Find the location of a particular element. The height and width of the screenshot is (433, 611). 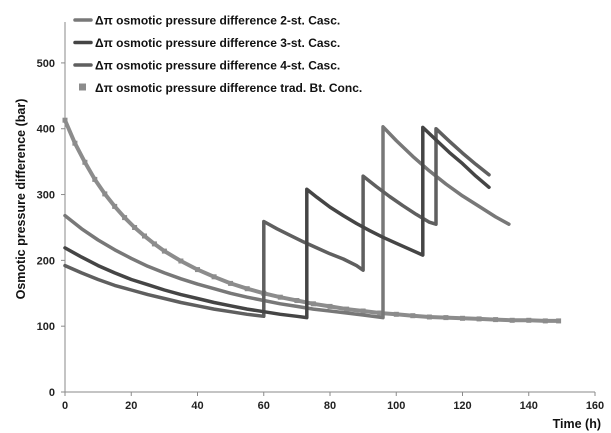

legend-swatch is located at coordinates (82, 87).